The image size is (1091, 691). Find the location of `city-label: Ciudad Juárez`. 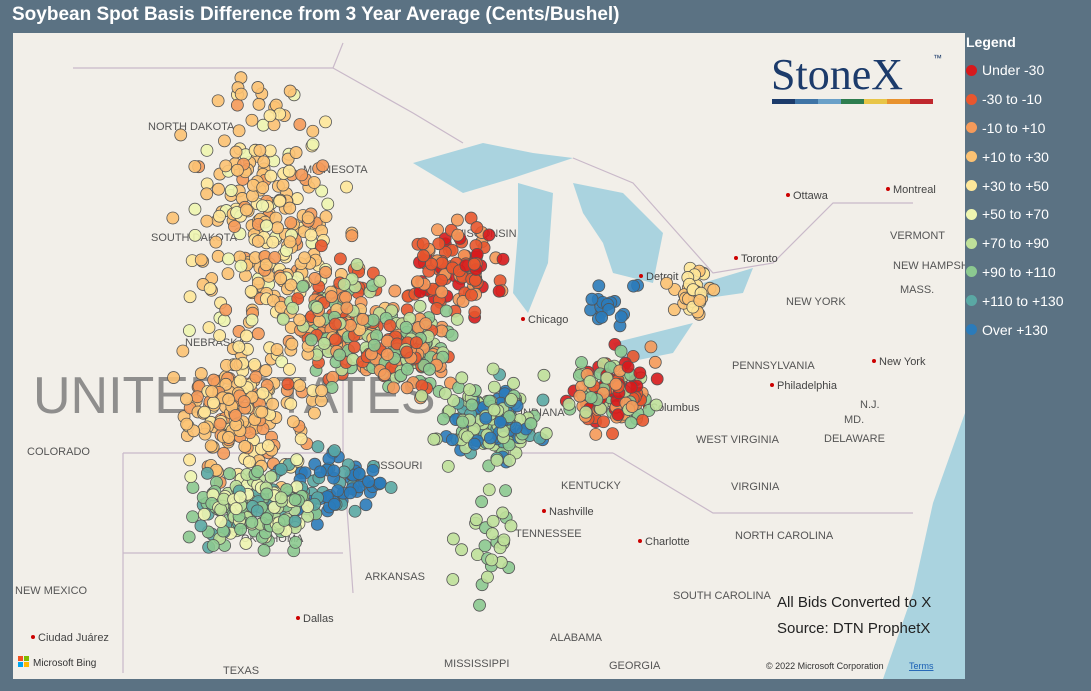

city-label: Ciudad Juárez is located at coordinates (73, 638).